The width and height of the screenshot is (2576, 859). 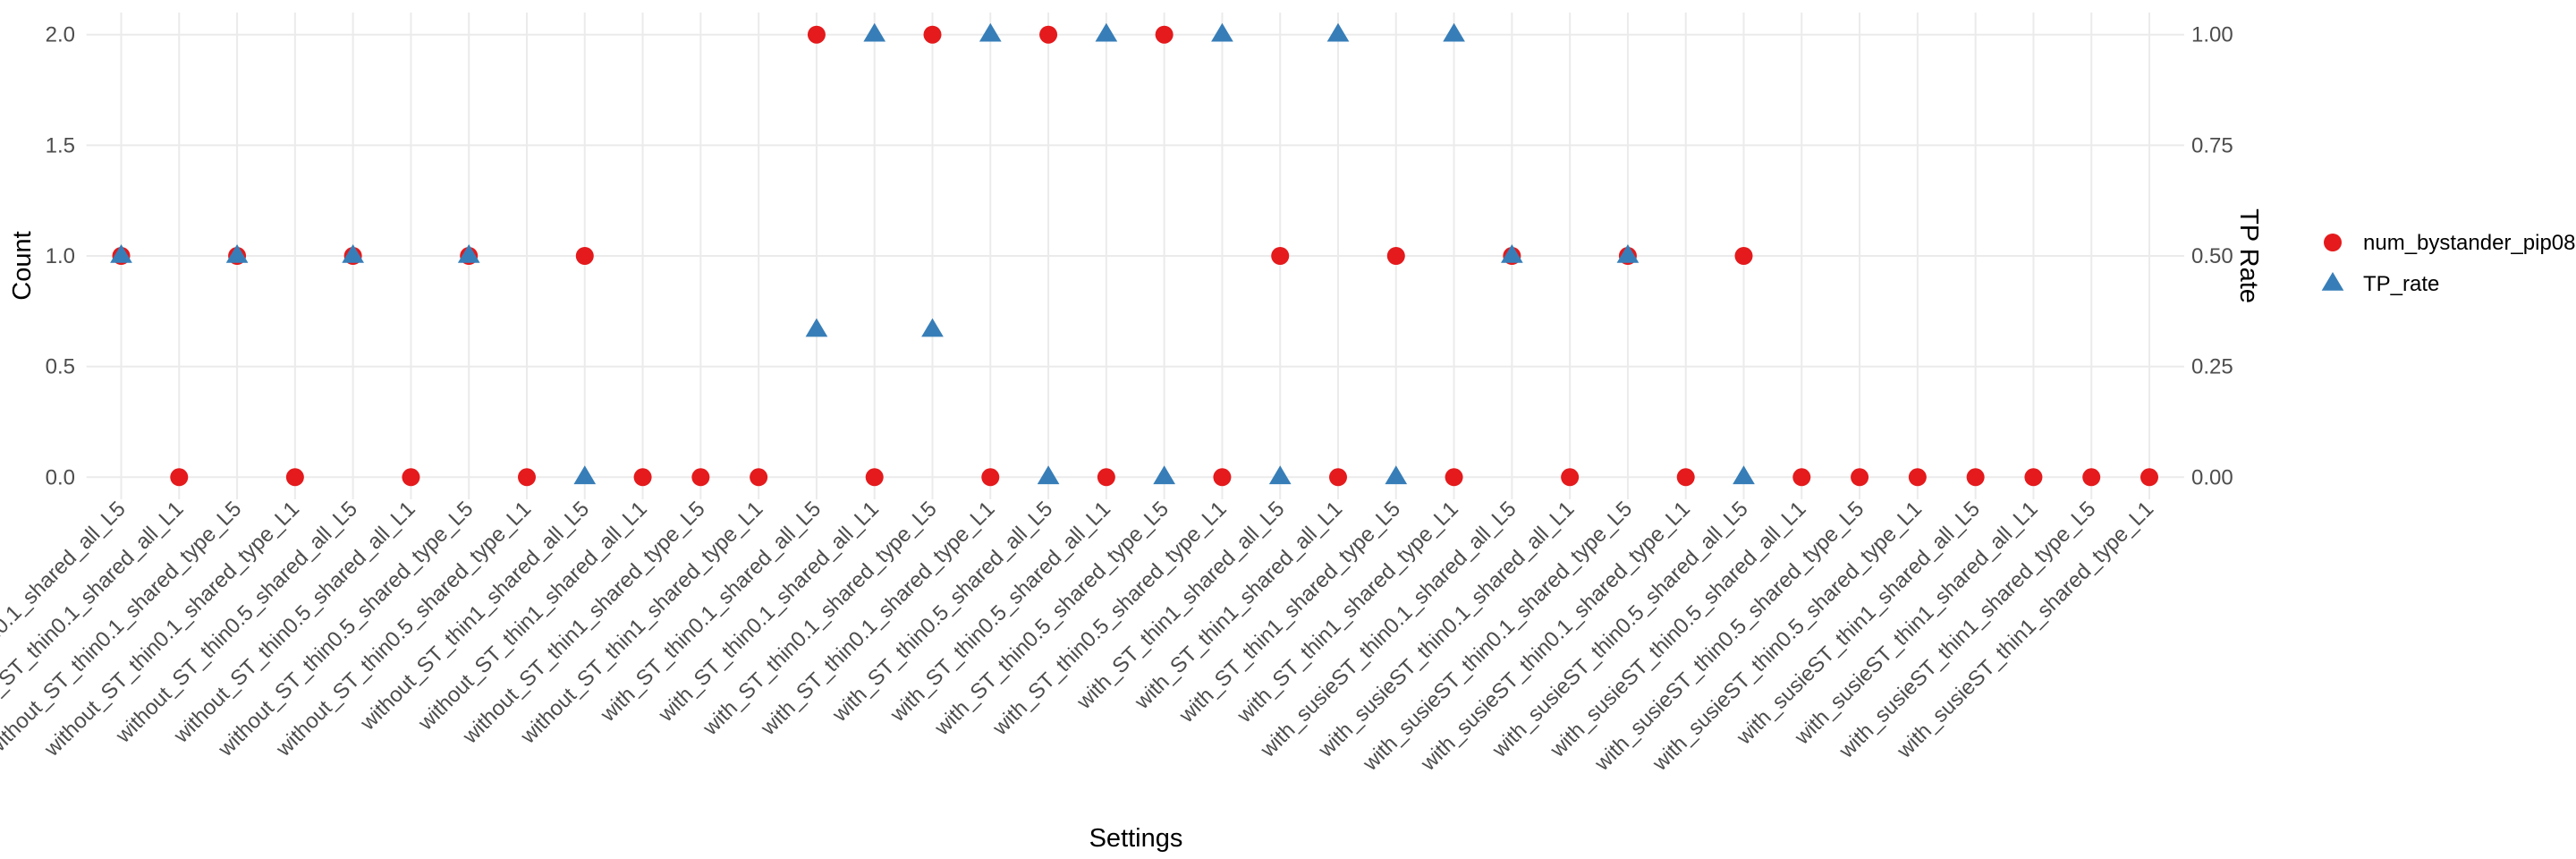 What do you see at coordinates (2212, 35) in the screenshot?
I see `y2-tick-label: 1.00` at bounding box center [2212, 35].